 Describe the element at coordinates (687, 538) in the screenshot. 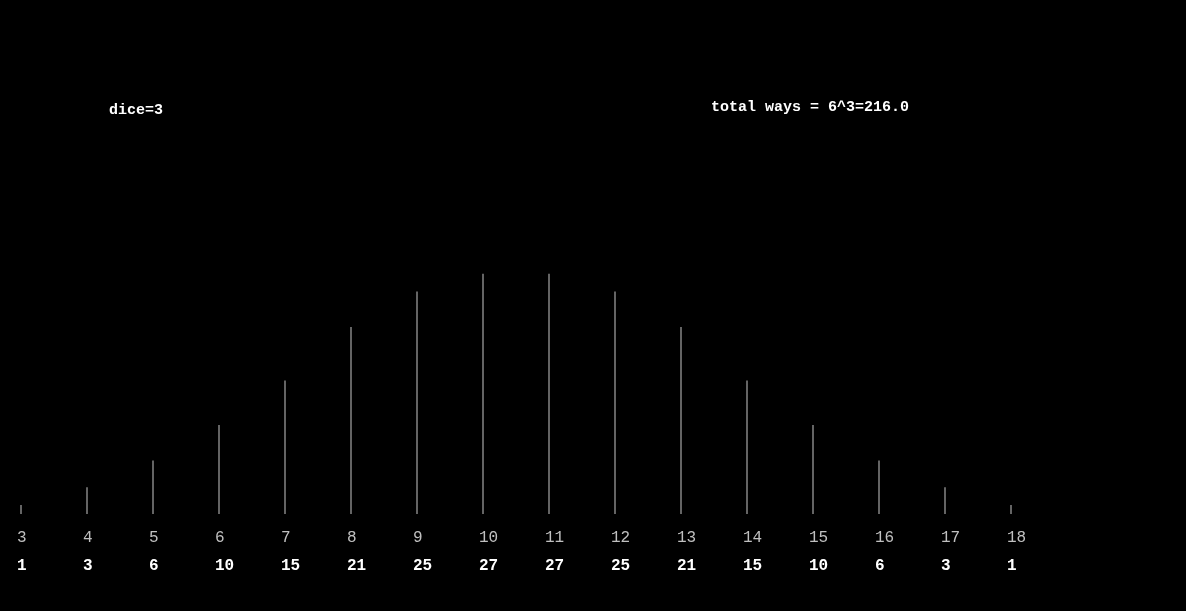

I see `x-tick-label: 13` at that location.